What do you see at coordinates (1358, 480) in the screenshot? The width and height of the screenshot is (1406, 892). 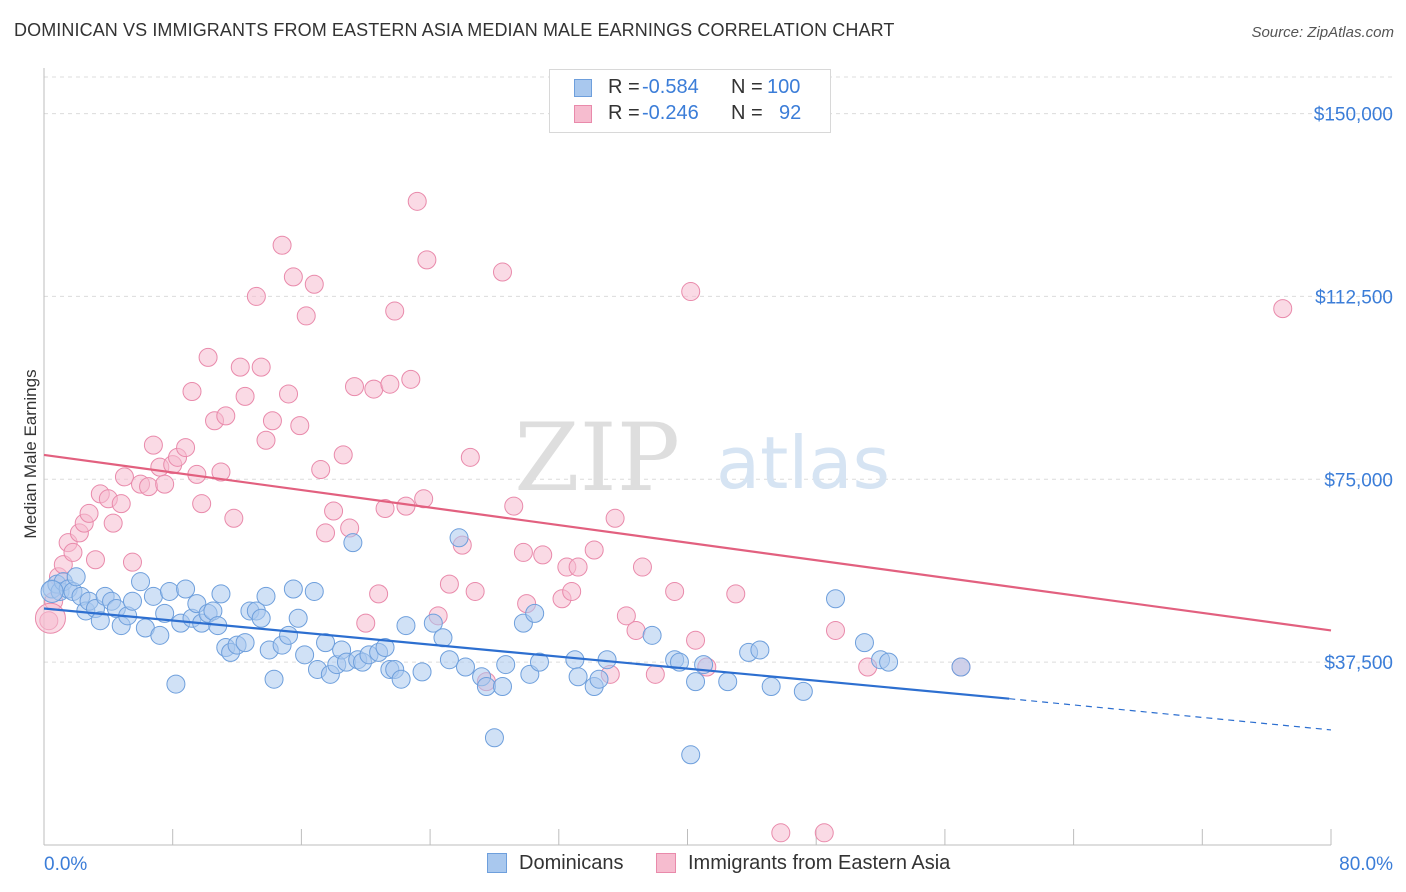 I see `y-tick-label: $75,000` at bounding box center [1358, 480].